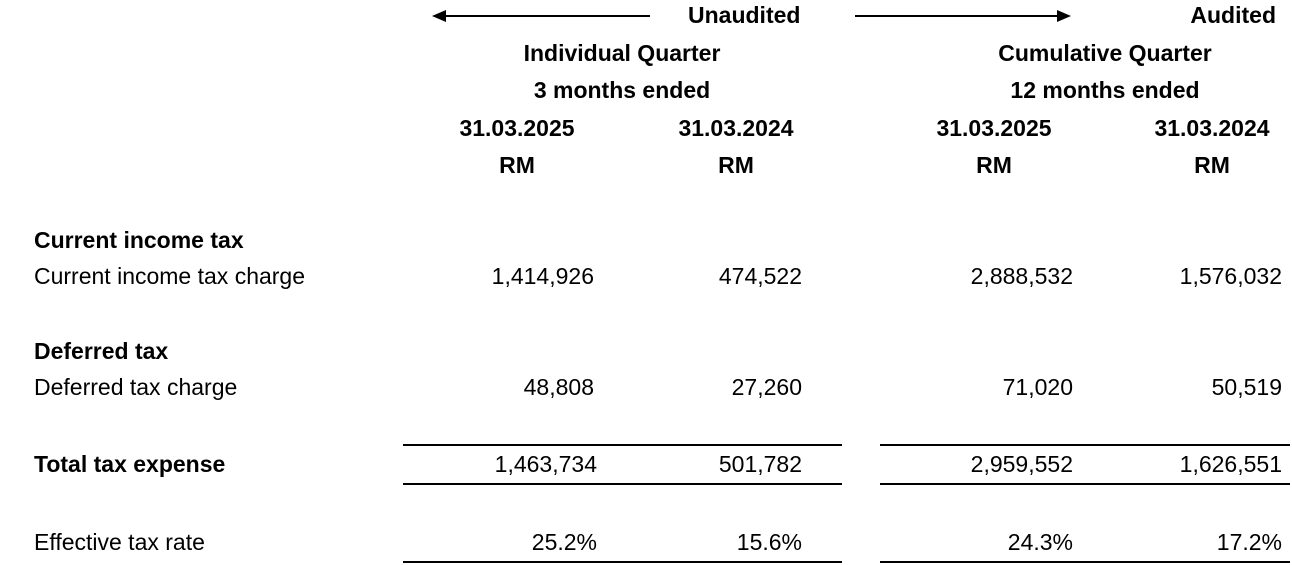  Describe the element at coordinates (1249, 542) in the screenshot. I see `table-cell: 17.2%` at that location.